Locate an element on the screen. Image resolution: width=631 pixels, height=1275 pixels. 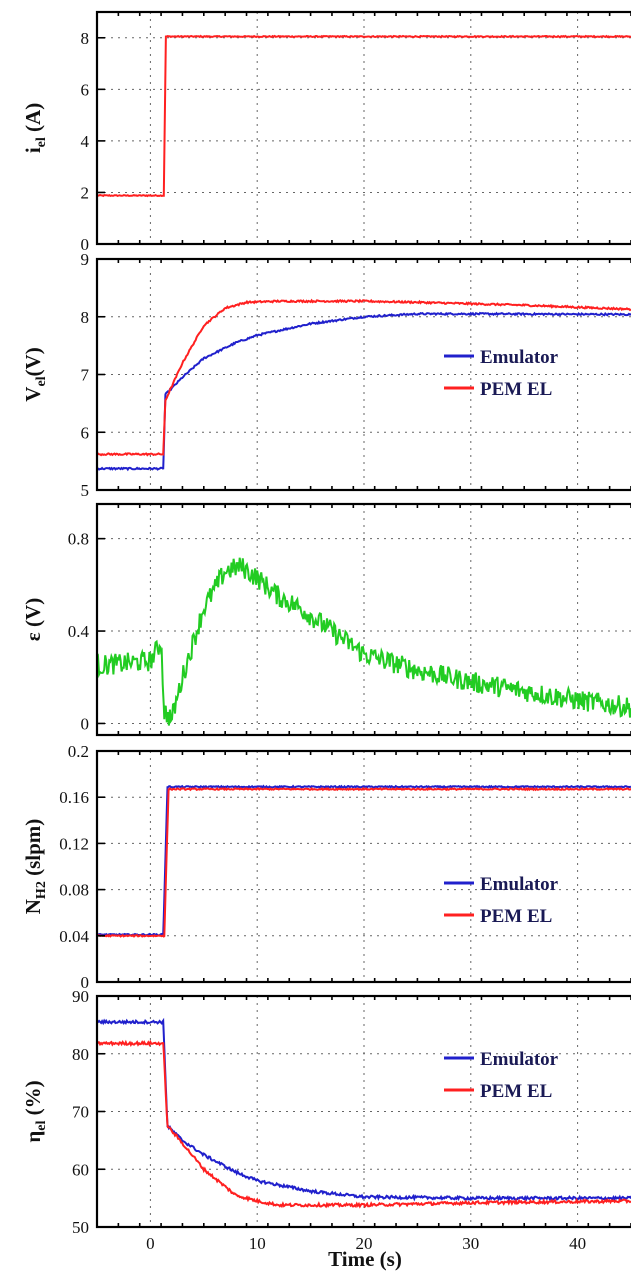
x-tick-label: 0 is located at coordinates (150, 1243).